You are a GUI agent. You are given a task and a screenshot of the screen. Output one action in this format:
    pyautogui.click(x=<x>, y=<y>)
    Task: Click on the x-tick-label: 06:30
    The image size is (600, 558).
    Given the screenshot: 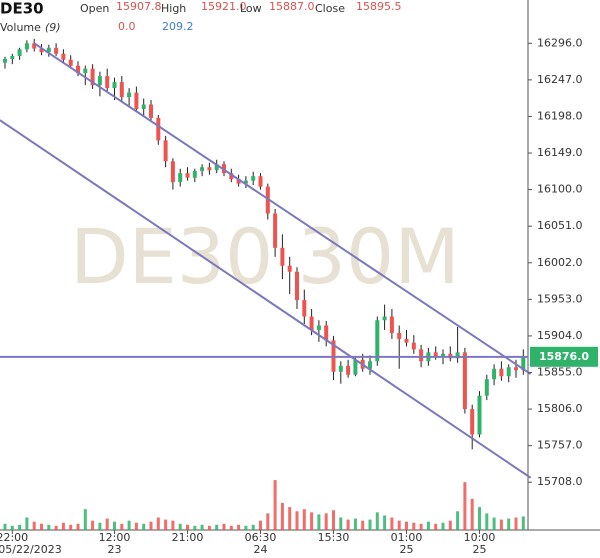 What is the action you would take?
    pyautogui.click(x=261, y=537)
    